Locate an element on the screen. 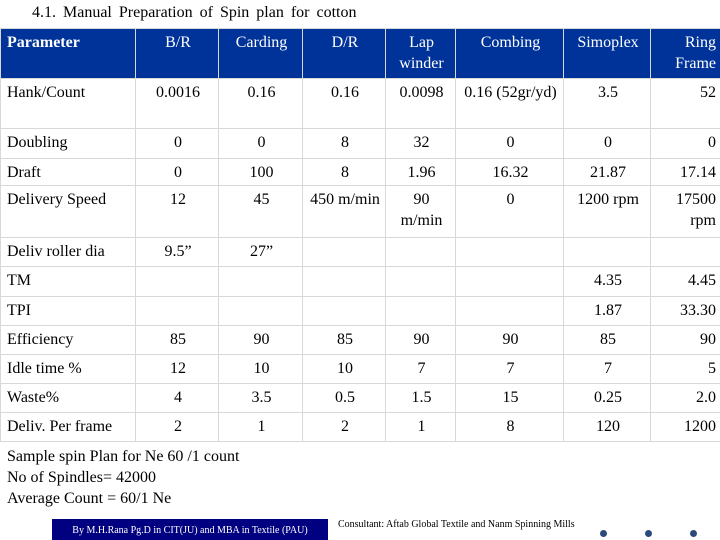  table-cell: 2.0 is located at coordinates (685, 398).